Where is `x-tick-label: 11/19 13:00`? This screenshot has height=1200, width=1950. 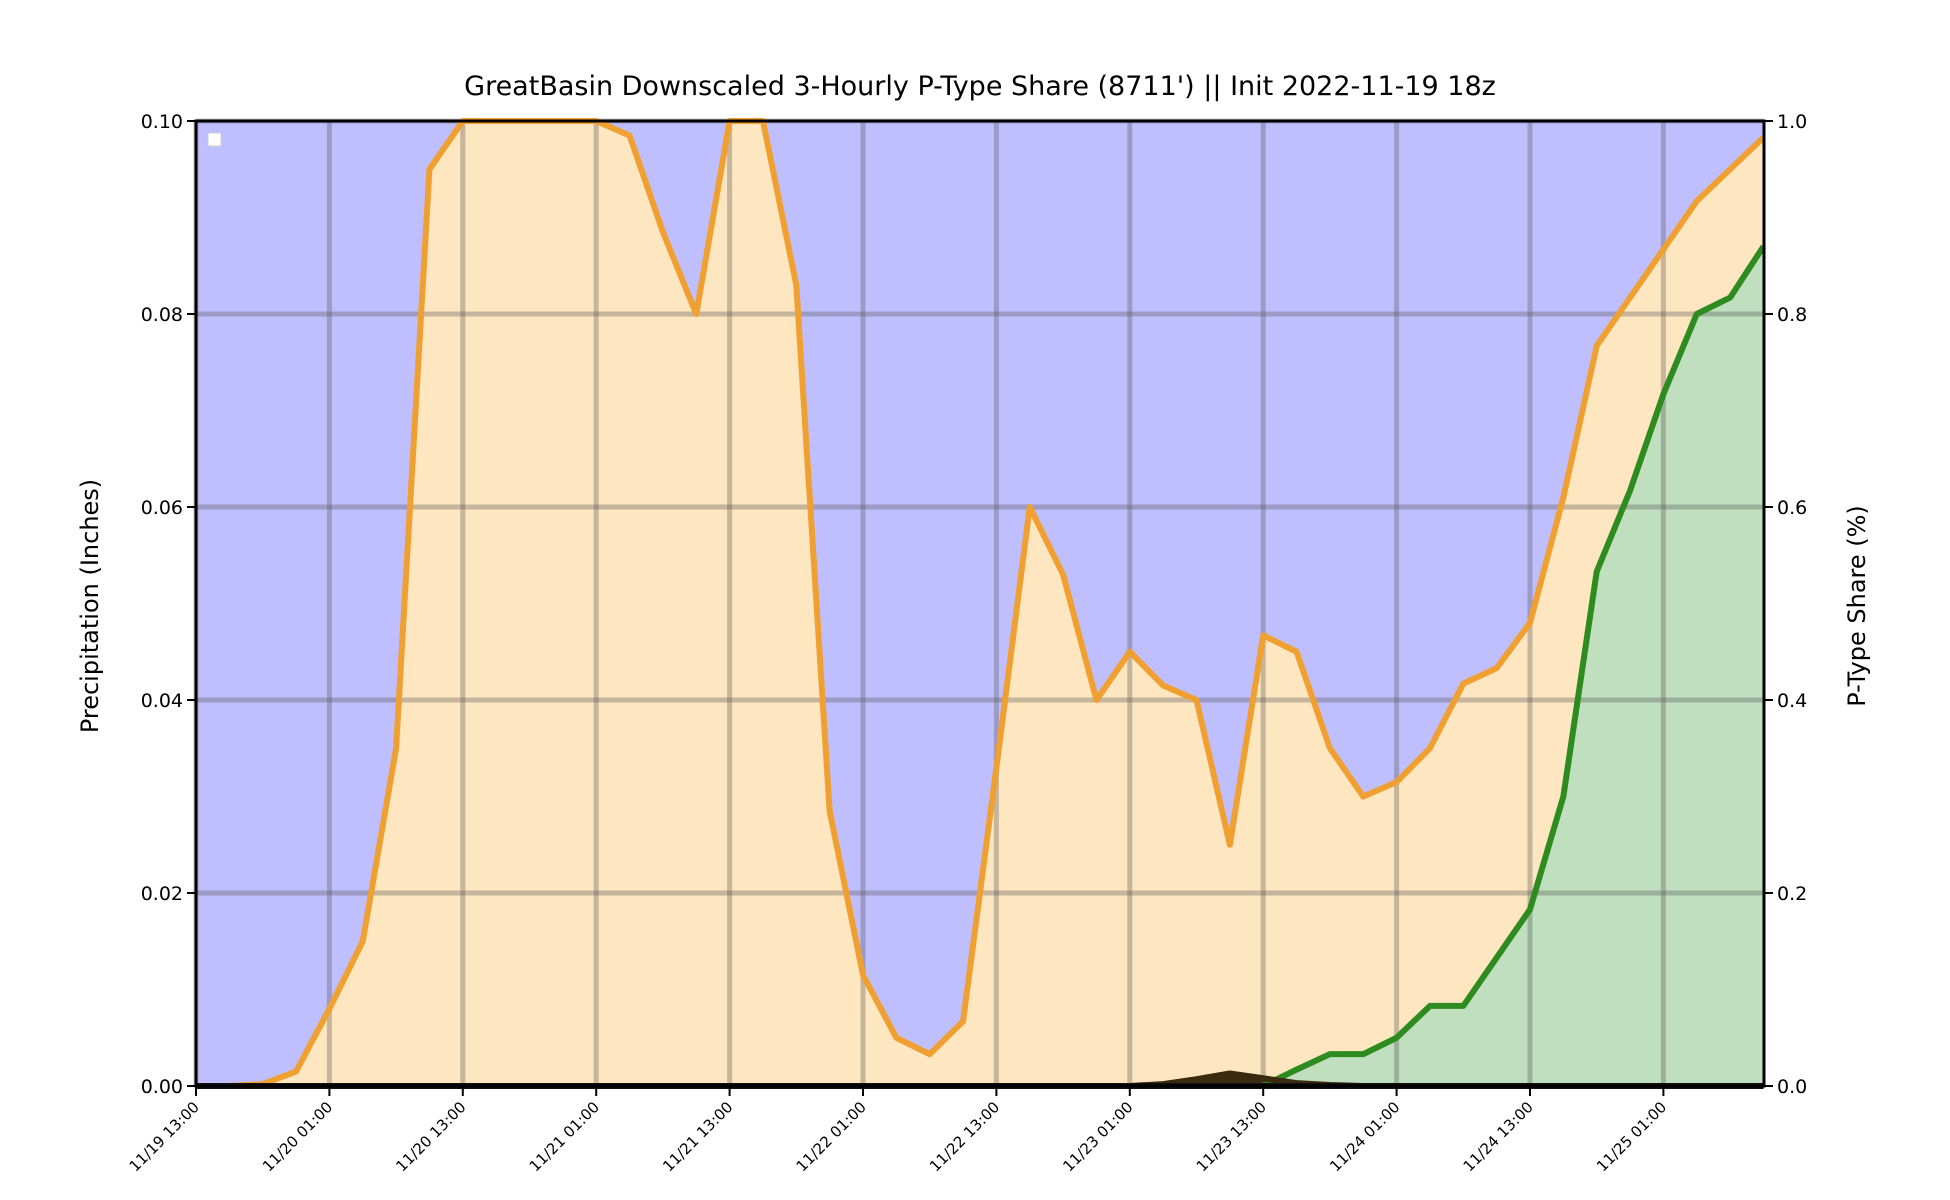 x-tick-label: 11/19 13:00 is located at coordinates (164, 1136).